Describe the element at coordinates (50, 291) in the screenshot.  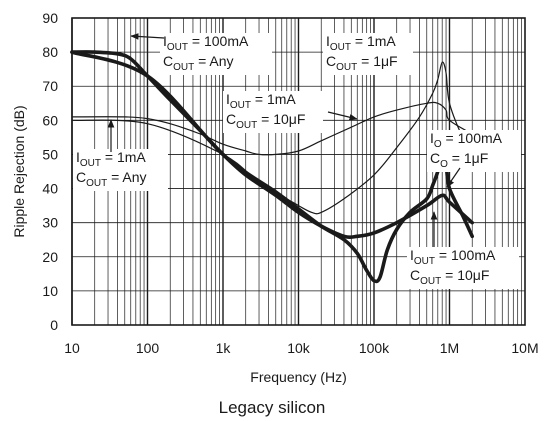
I see `y-tick-label: 10` at that location.